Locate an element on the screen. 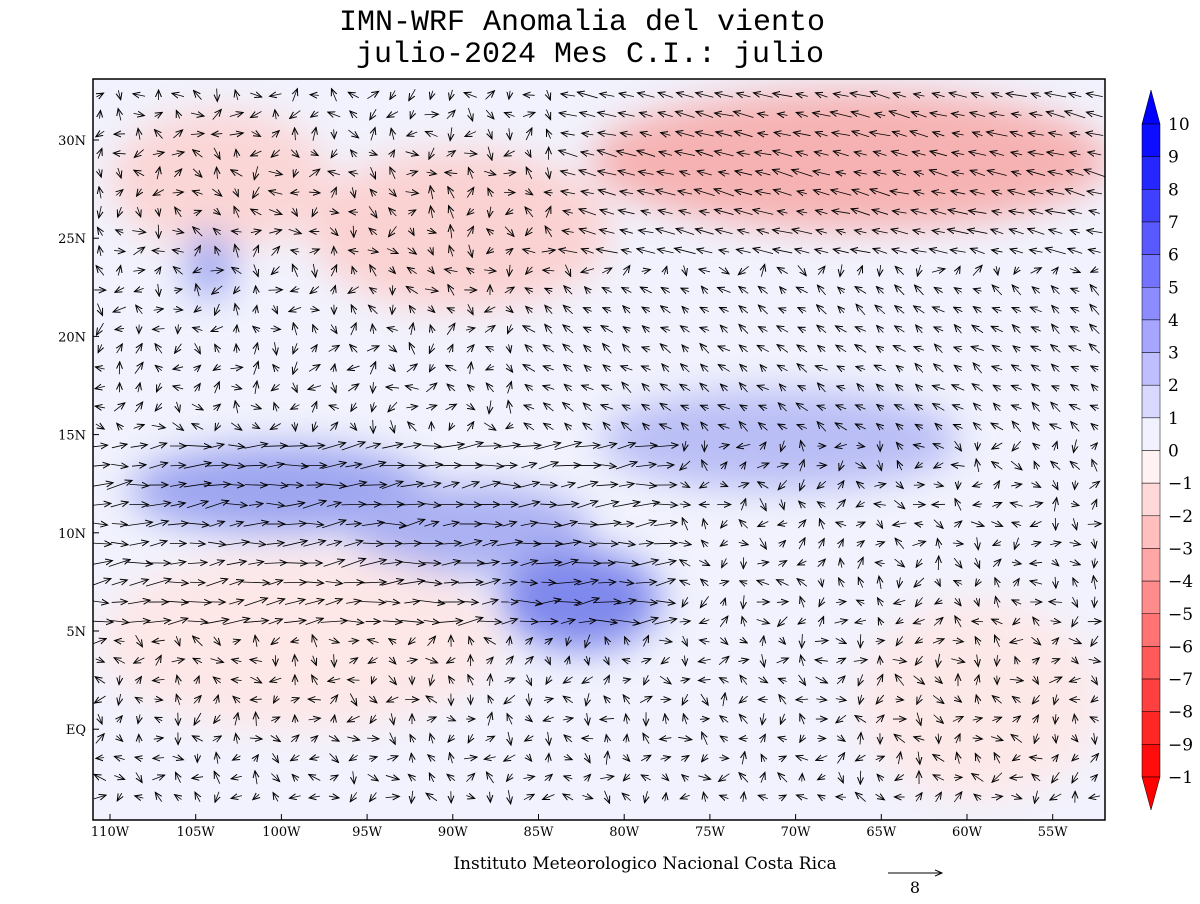  lat-label: 5N is located at coordinates (76, 632).